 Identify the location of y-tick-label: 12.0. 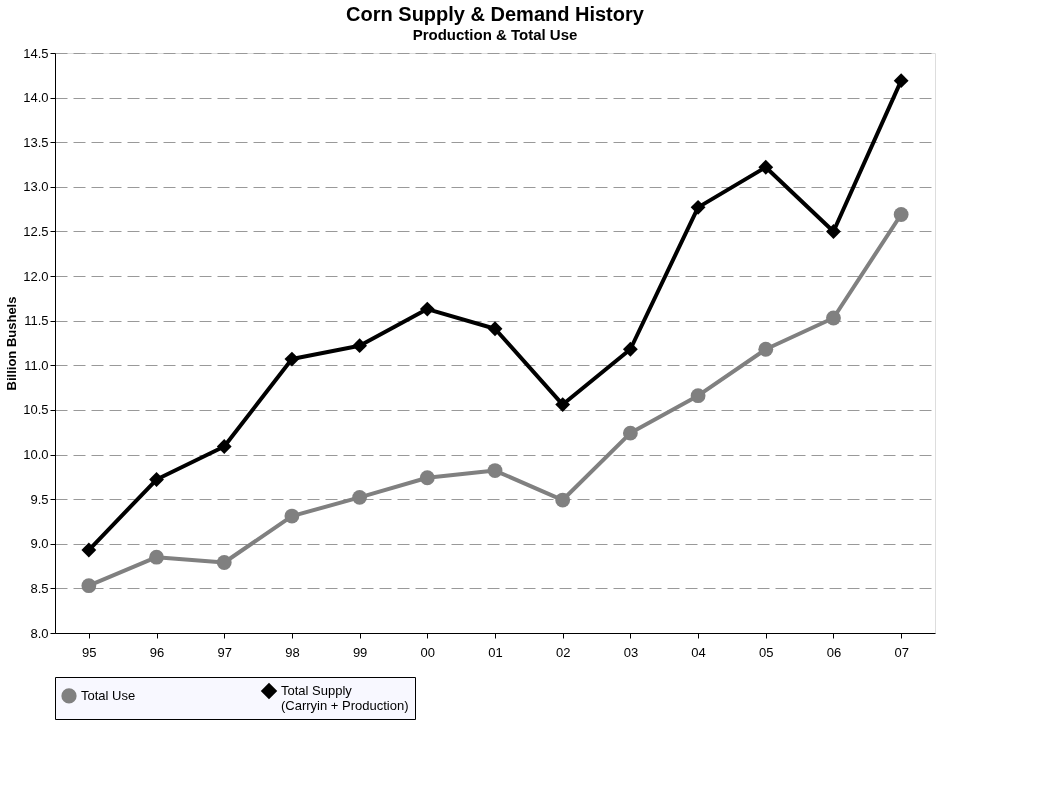
(36, 276).